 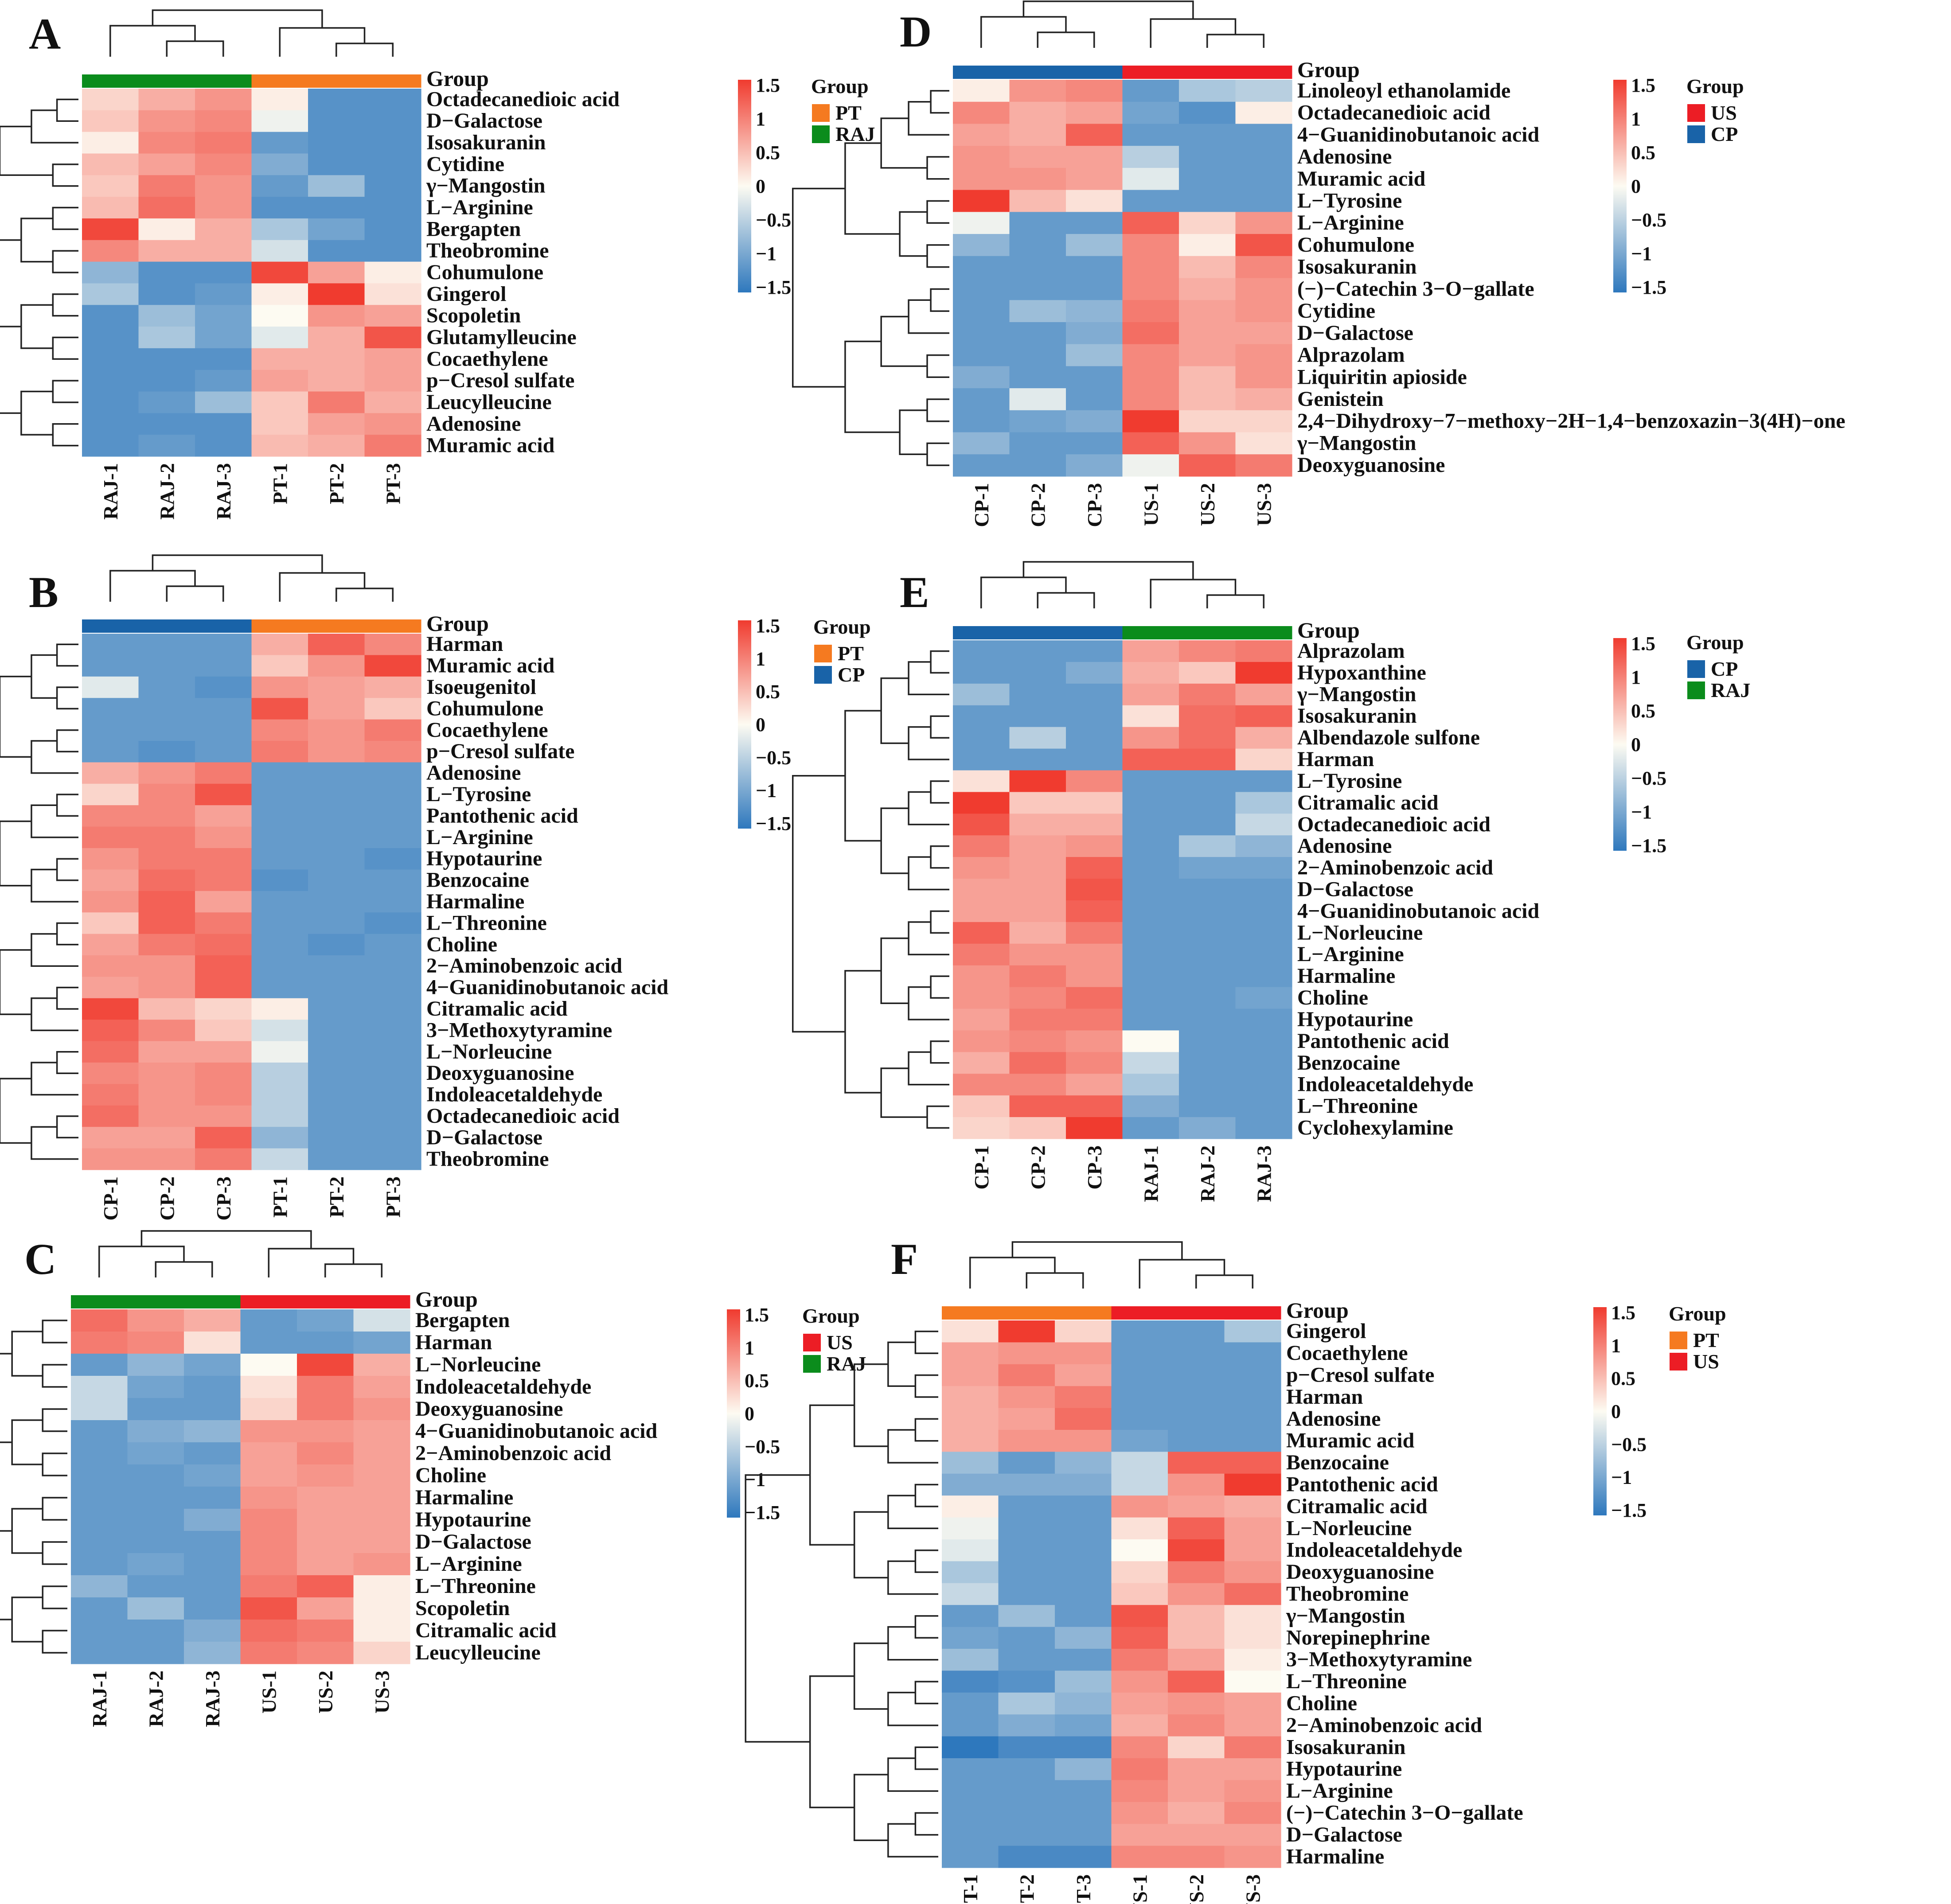 What do you see at coordinates (766, 254) in the screenshot?
I see `color-scale-tick: −1` at bounding box center [766, 254].